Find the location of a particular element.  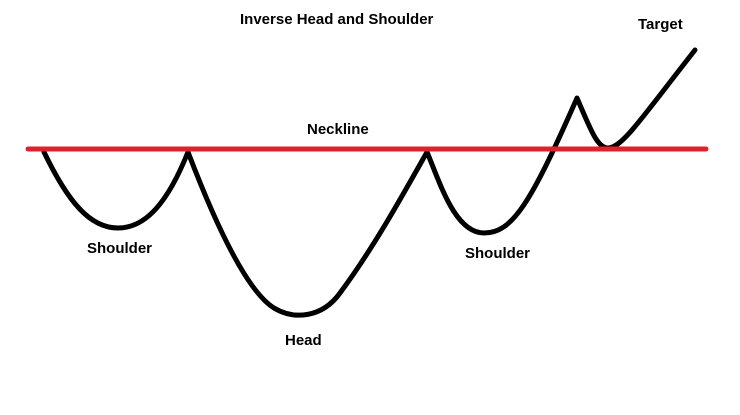

neckline-label: Neckline is located at coordinates (338, 129).